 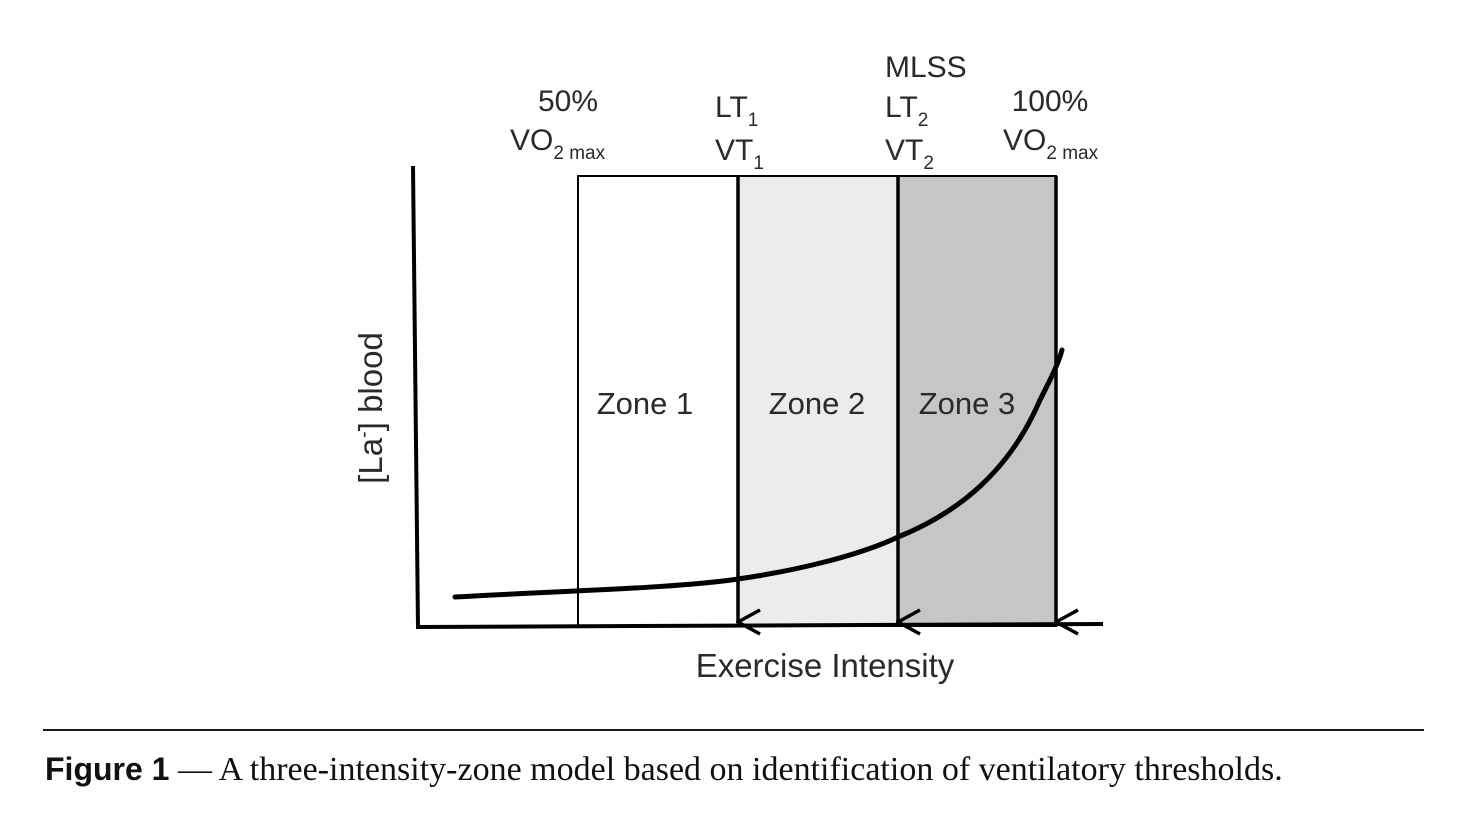 What do you see at coordinates (825, 665) in the screenshot?
I see `x-axis-label: Exercise Intensity` at bounding box center [825, 665].